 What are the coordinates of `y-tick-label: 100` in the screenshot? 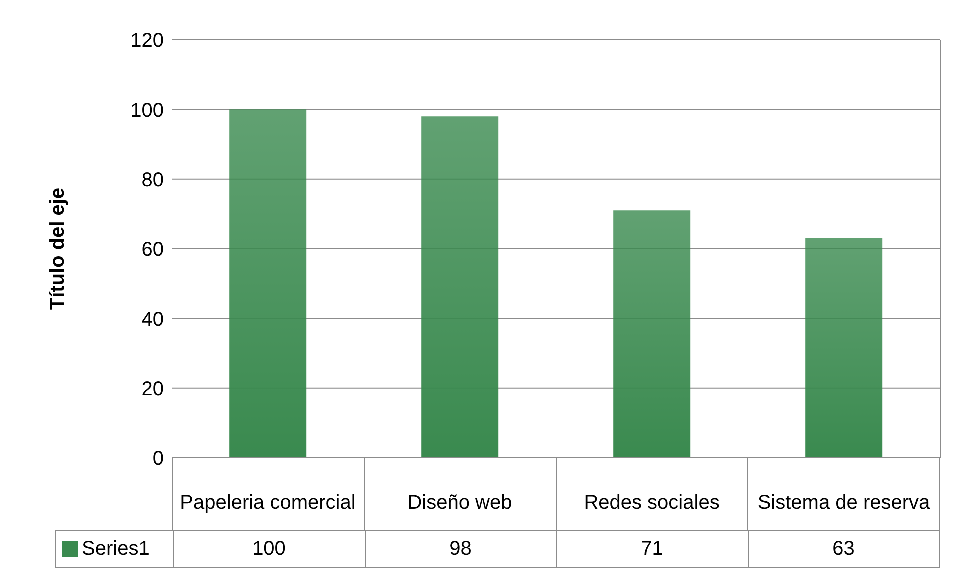 It's located at (147, 111).